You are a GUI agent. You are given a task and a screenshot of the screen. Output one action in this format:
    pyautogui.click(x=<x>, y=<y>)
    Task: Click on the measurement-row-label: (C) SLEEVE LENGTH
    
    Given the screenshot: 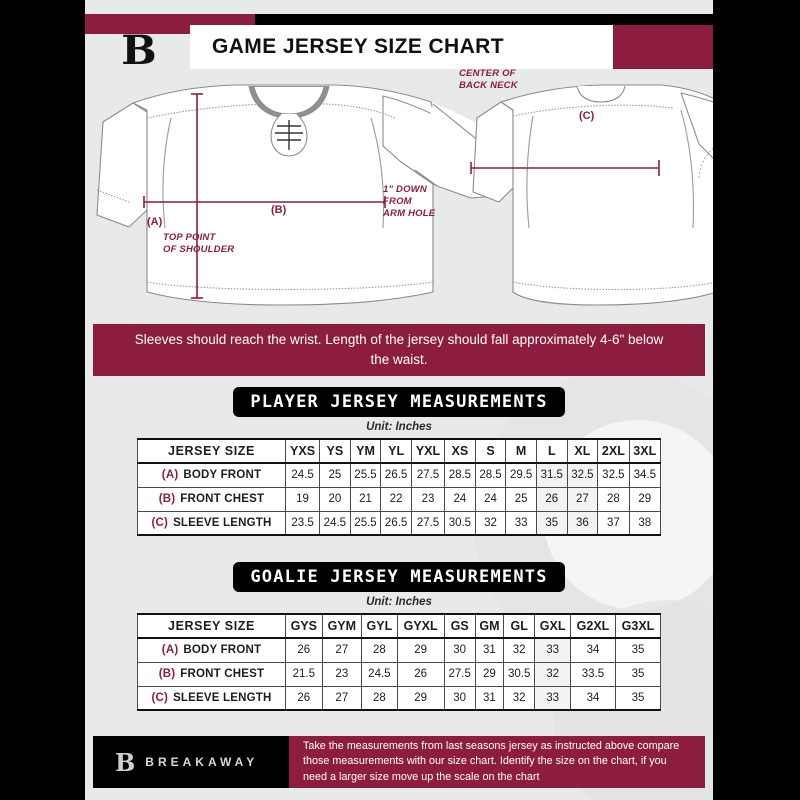 What is the action you would take?
    pyautogui.click(x=211, y=523)
    